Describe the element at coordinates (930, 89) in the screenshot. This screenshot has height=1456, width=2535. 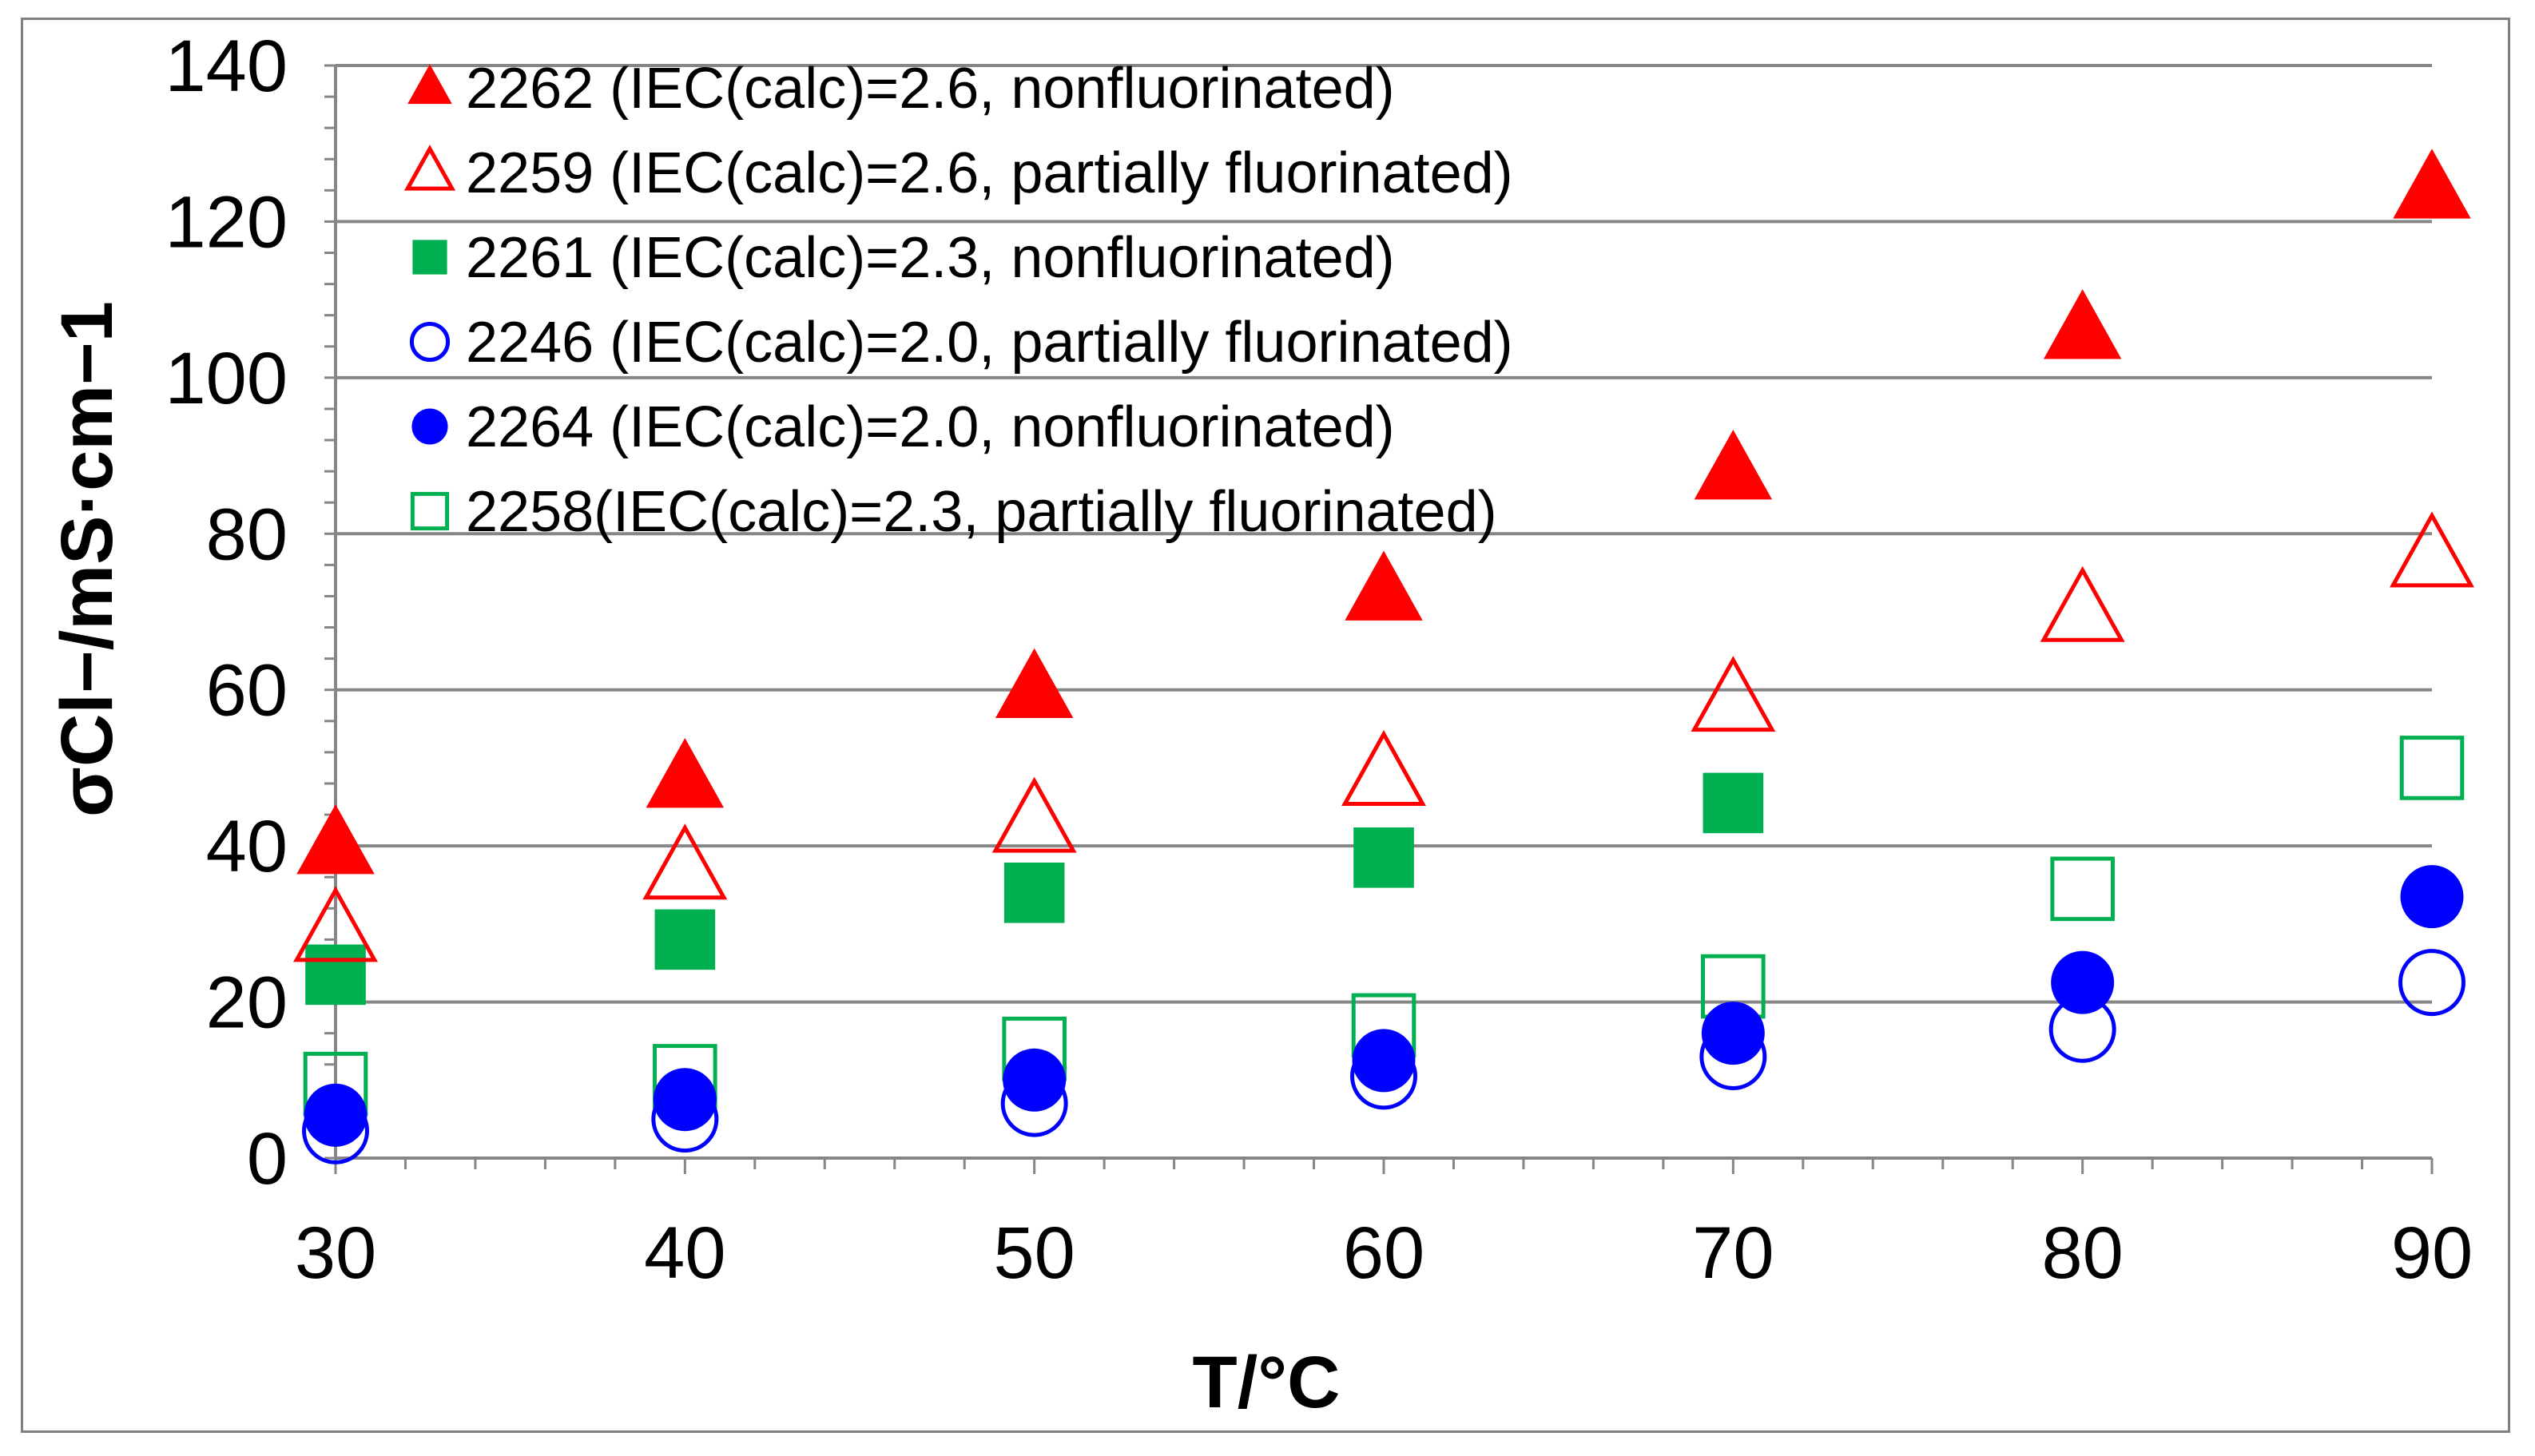
I see `legend-label-0: 2262 (IEC(calc)=2.6, nonfluorinated)` at that location.